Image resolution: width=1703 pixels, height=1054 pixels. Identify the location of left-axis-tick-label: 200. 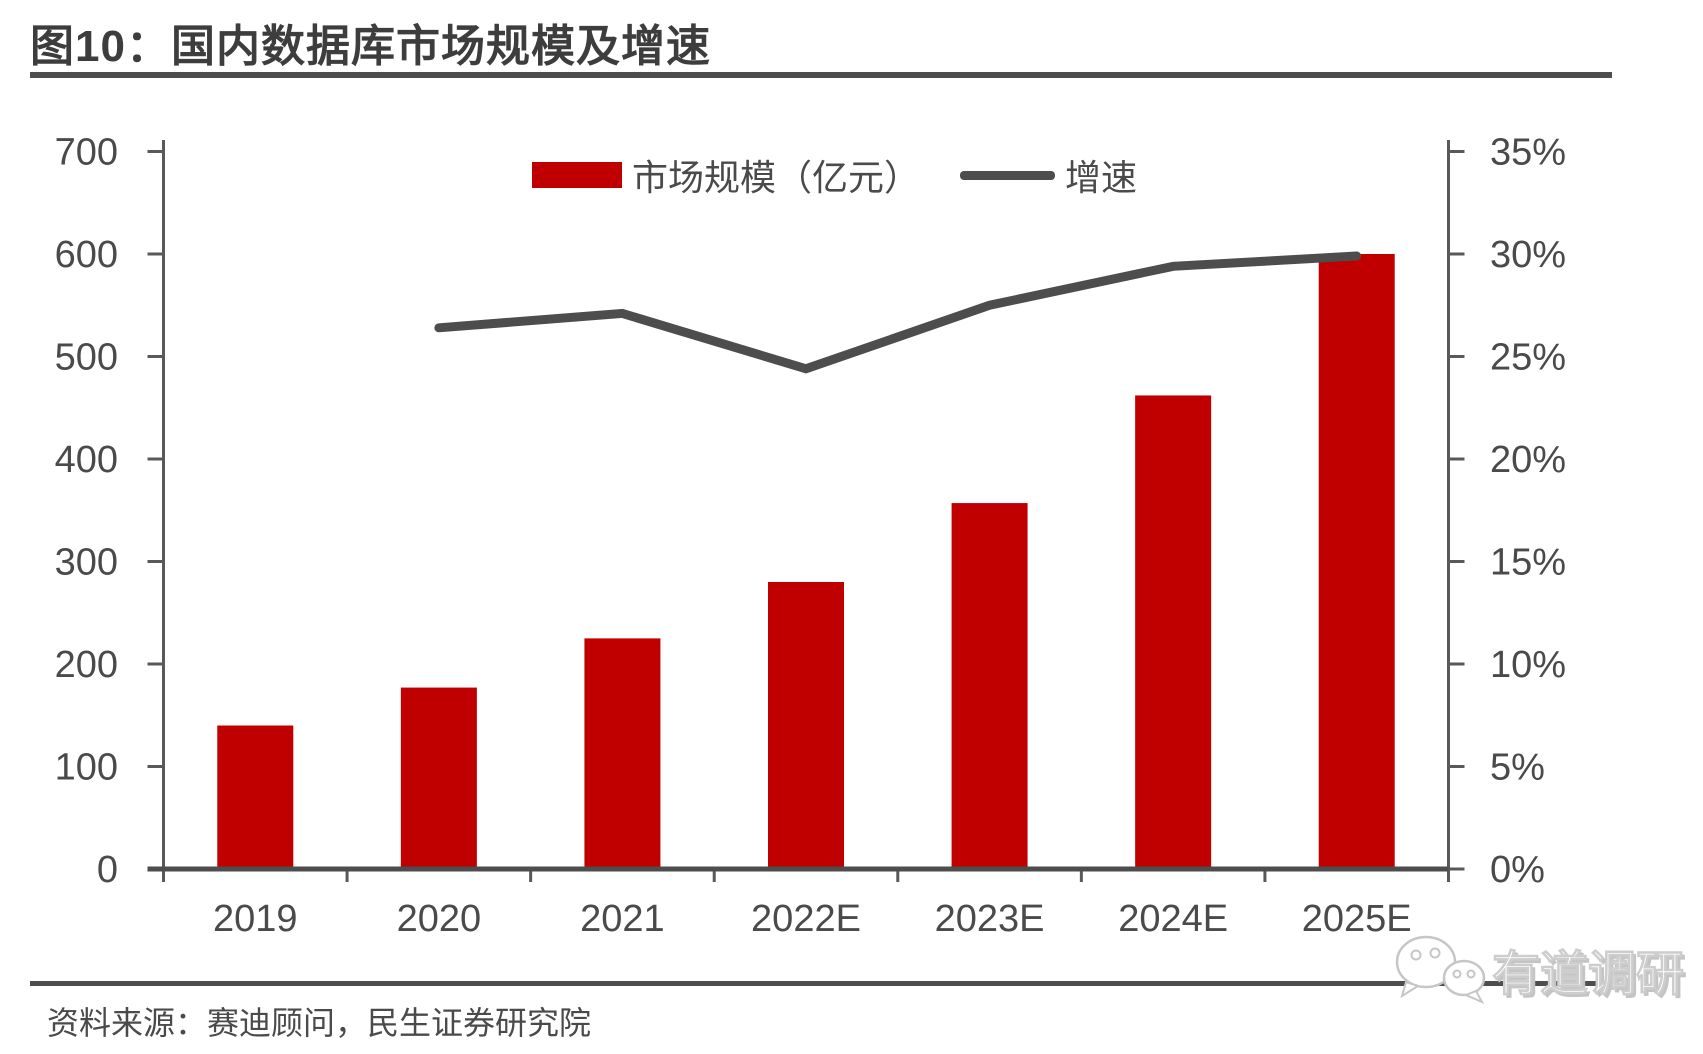
(86, 665).